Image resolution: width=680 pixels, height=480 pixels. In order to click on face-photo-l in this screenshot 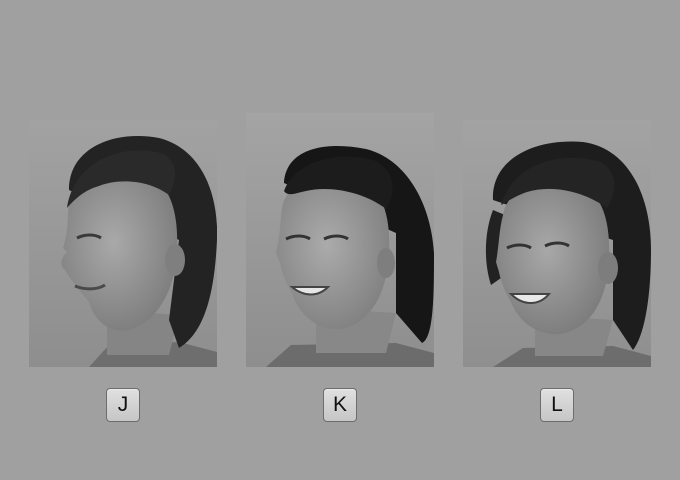, I will do `click(557, 243)`.